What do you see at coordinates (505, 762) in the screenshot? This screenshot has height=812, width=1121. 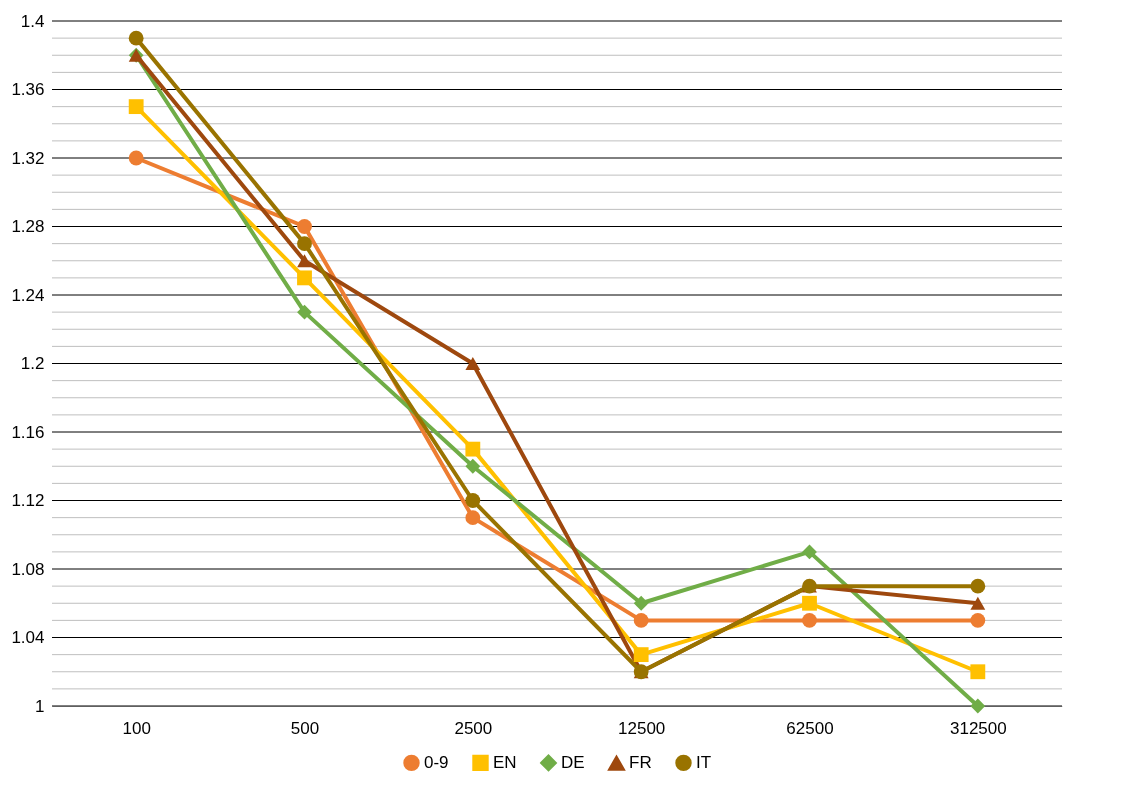 I see `legend-label: EN` at bounding box center [505, 762].